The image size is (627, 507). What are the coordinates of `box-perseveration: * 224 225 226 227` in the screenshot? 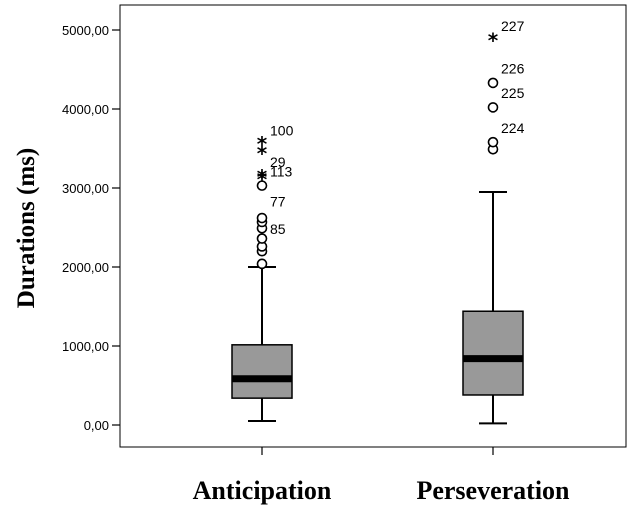 It's located at (493, 221).